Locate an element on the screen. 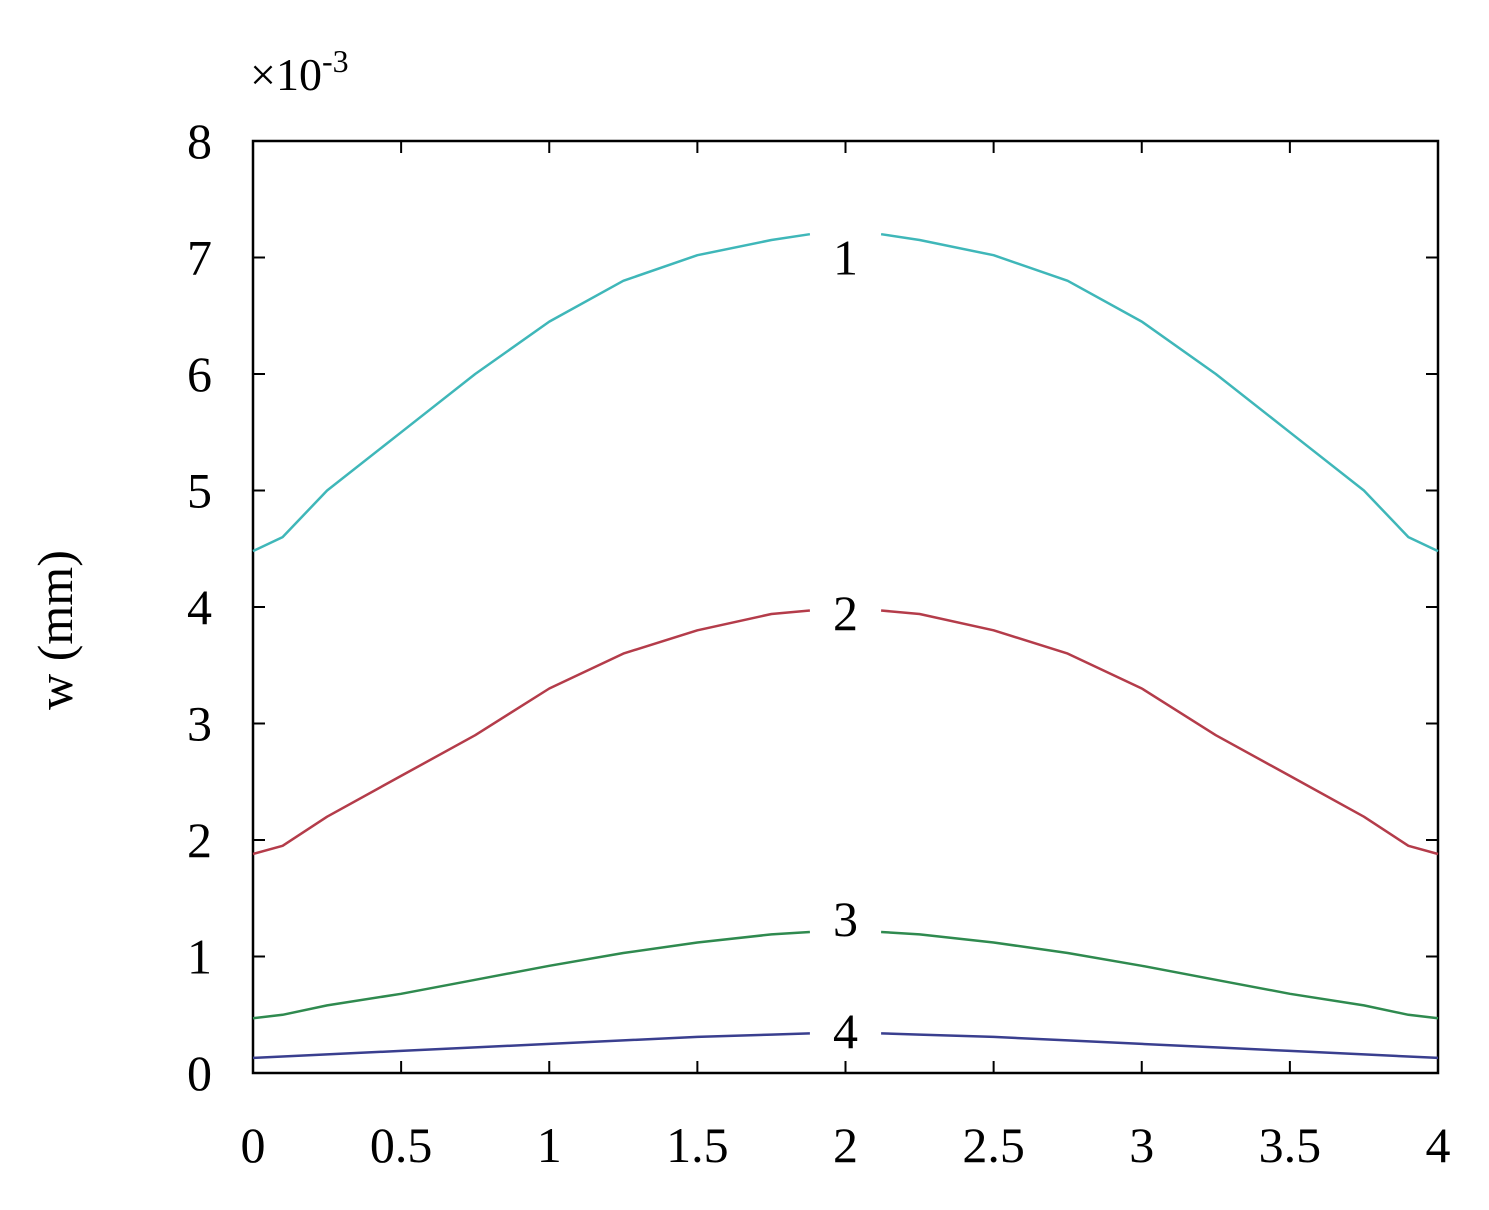  y-tick-label: 6 is located at coordinates (199, 374).